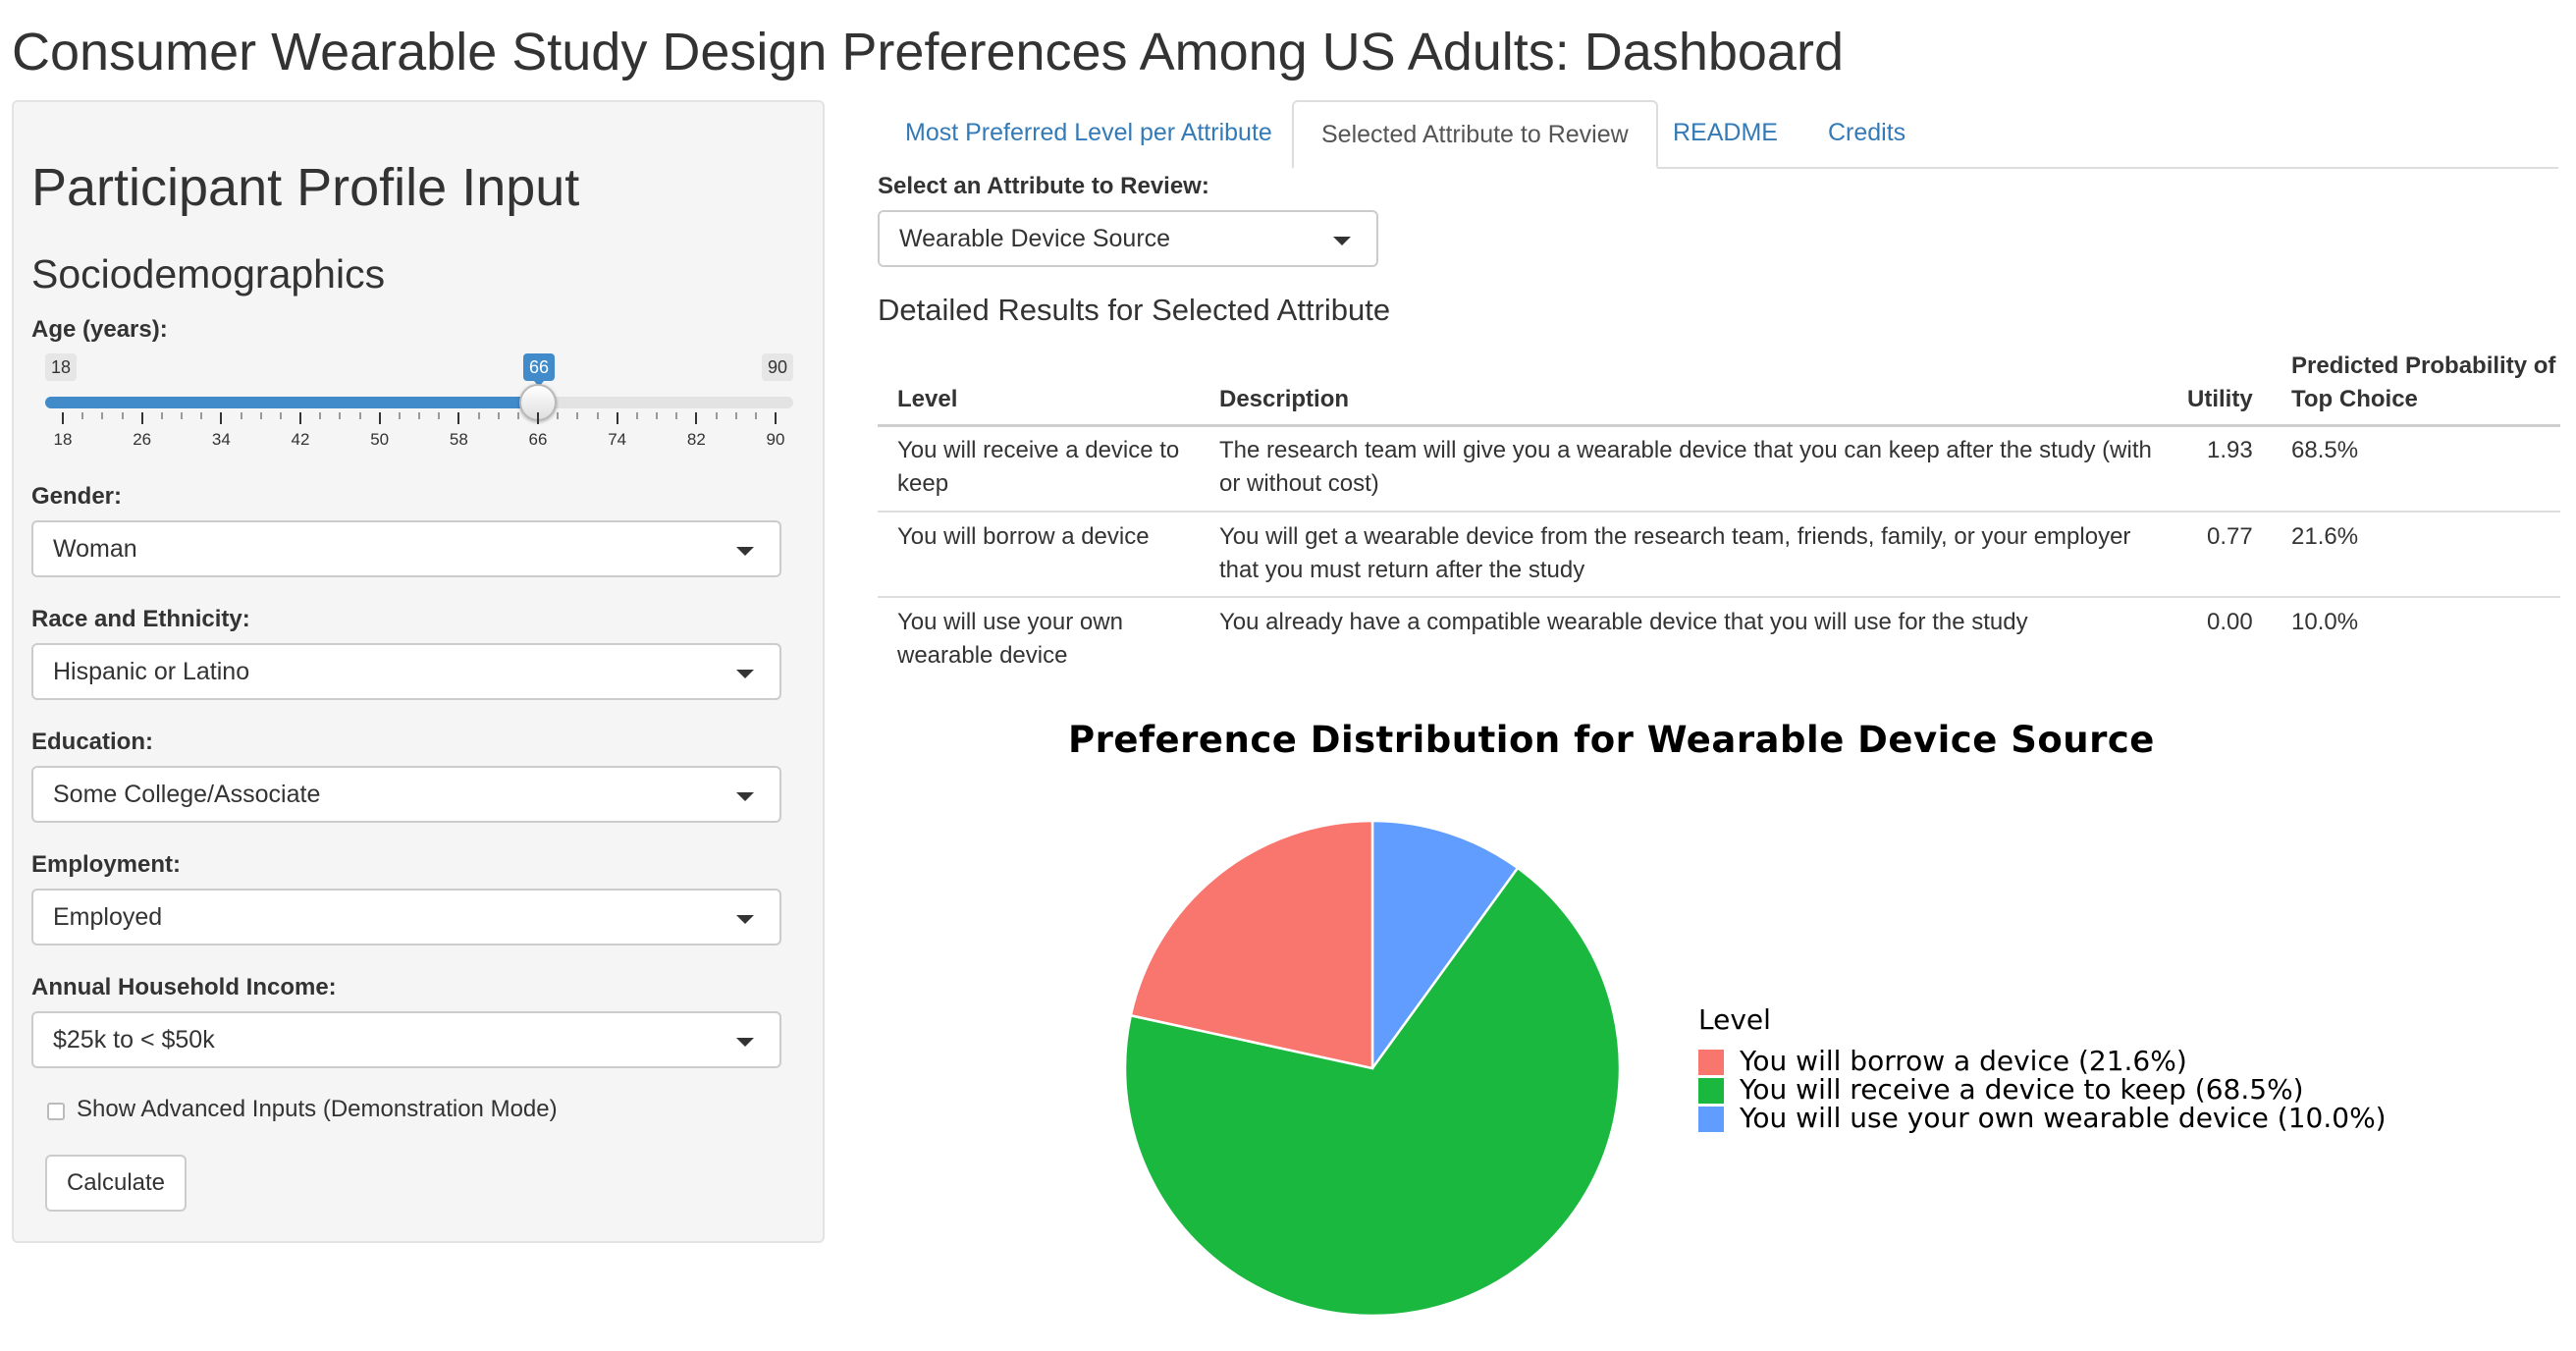  I want to click on tab-credits: Credits, so click(1867, 132).